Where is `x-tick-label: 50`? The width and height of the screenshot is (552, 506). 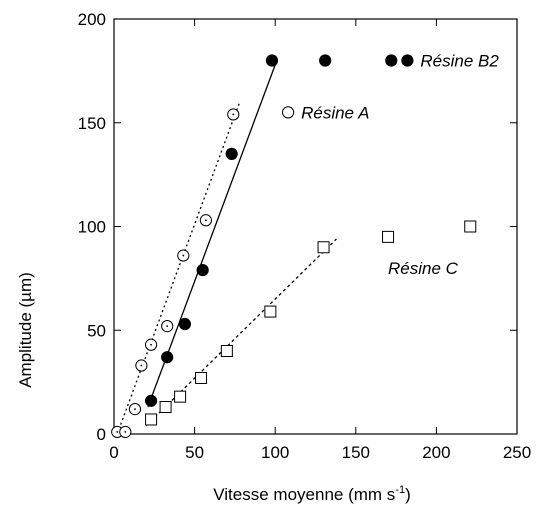
x-tick-label: 50 is located at coordinates (194, 452).